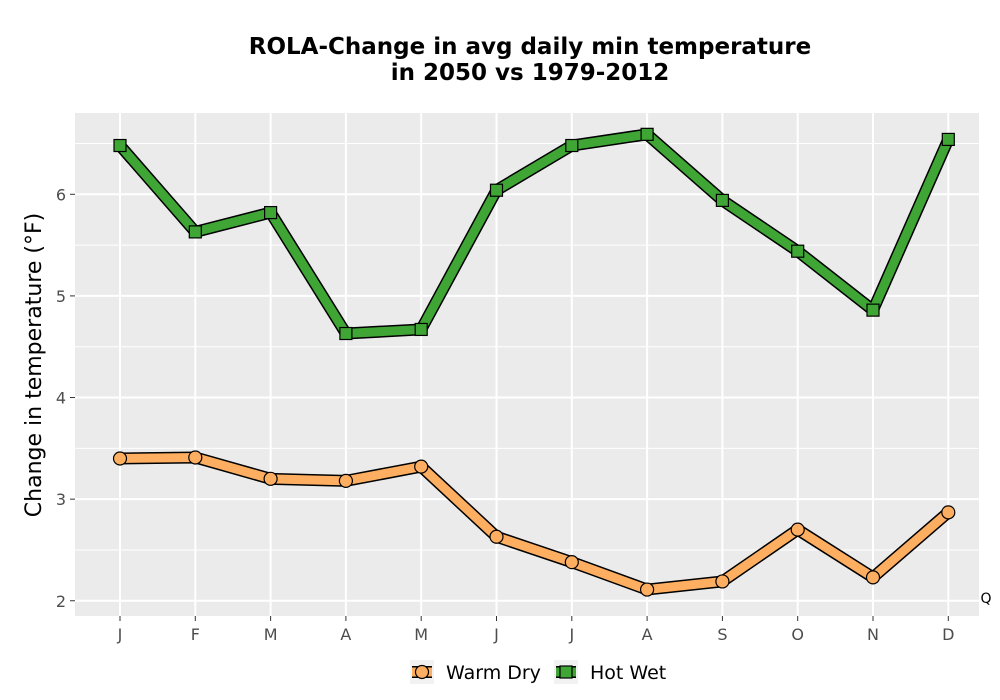 The width and height of the screenshot is (1000, 700). I want to click on legend-item-hot-wet: Hot Wet, so click(610, 672).